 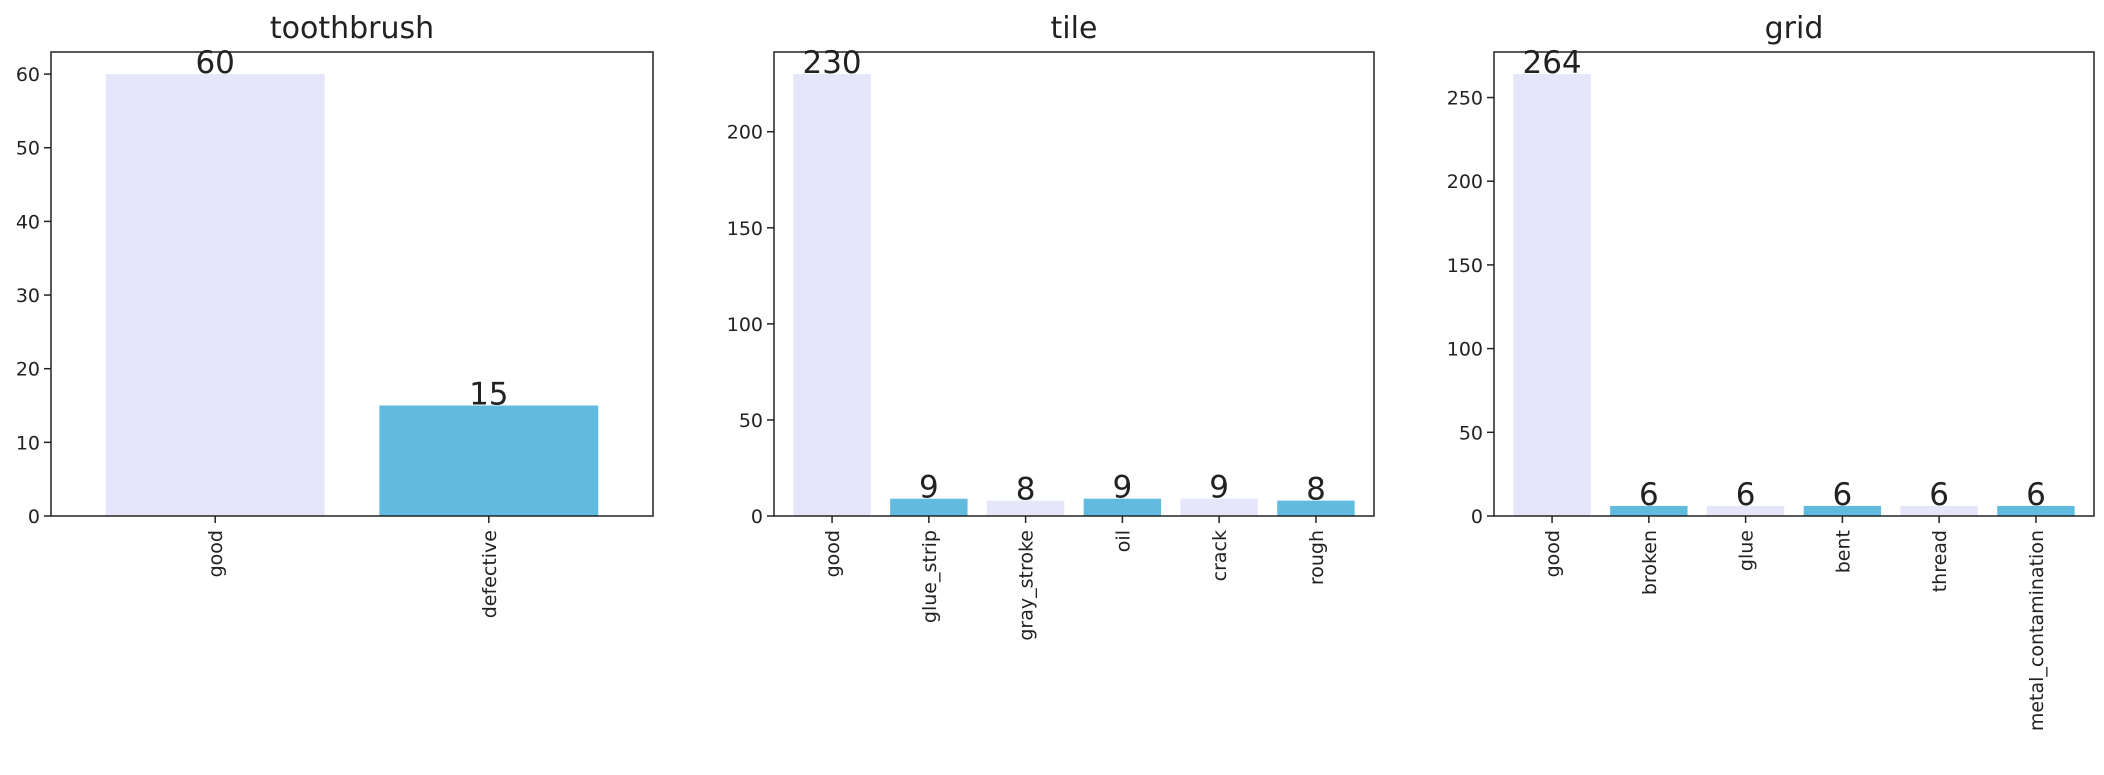 I want to click on x-tick-label-thread: thread, so click(x=1940, y=561).